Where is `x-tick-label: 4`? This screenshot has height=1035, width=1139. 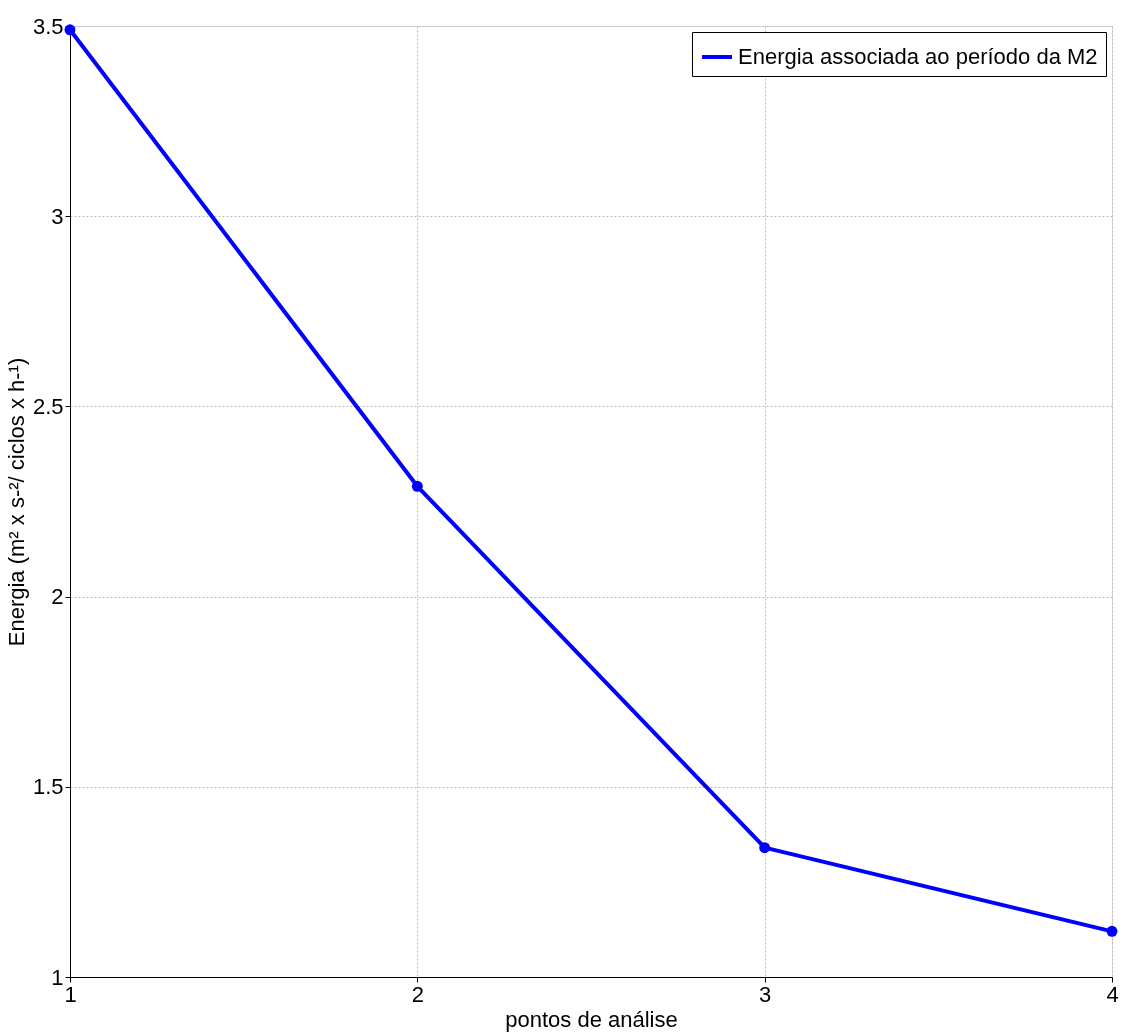 x-tick-label: 4 is located at coordinates (1112, 994).